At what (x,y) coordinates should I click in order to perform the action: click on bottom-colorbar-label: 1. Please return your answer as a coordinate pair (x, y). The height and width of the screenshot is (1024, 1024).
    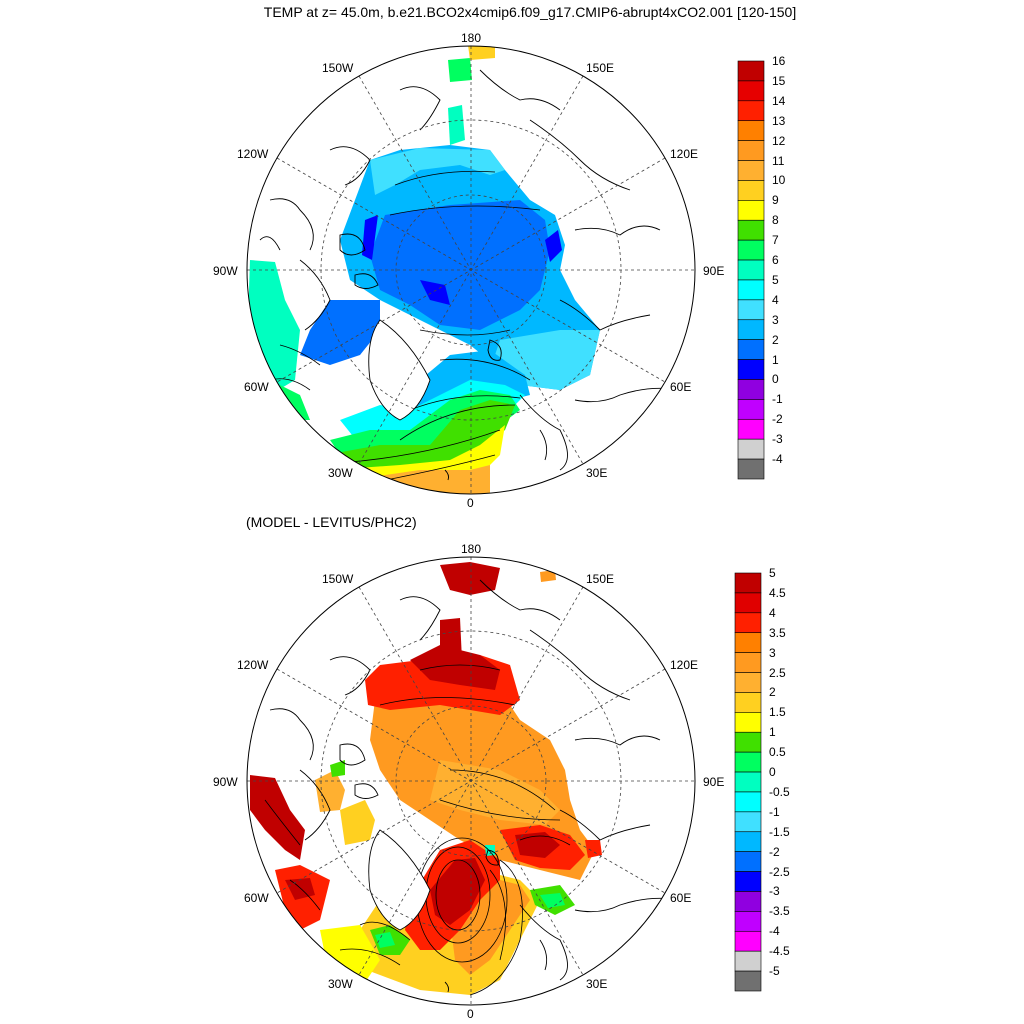
    Looking at the image, I should click on (772, 732).